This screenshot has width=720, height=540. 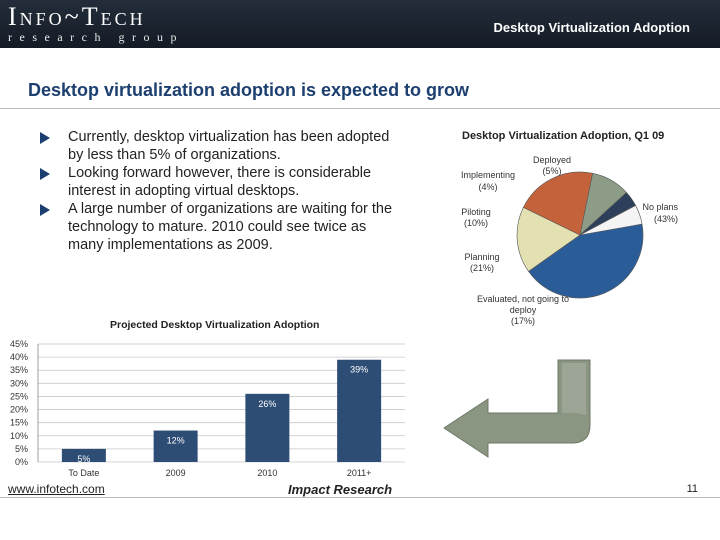 What do you see at coordinates (488, 175) in the screenshot?
I see `pie-slice-label: Implementing` at bounding box center [488, 175].